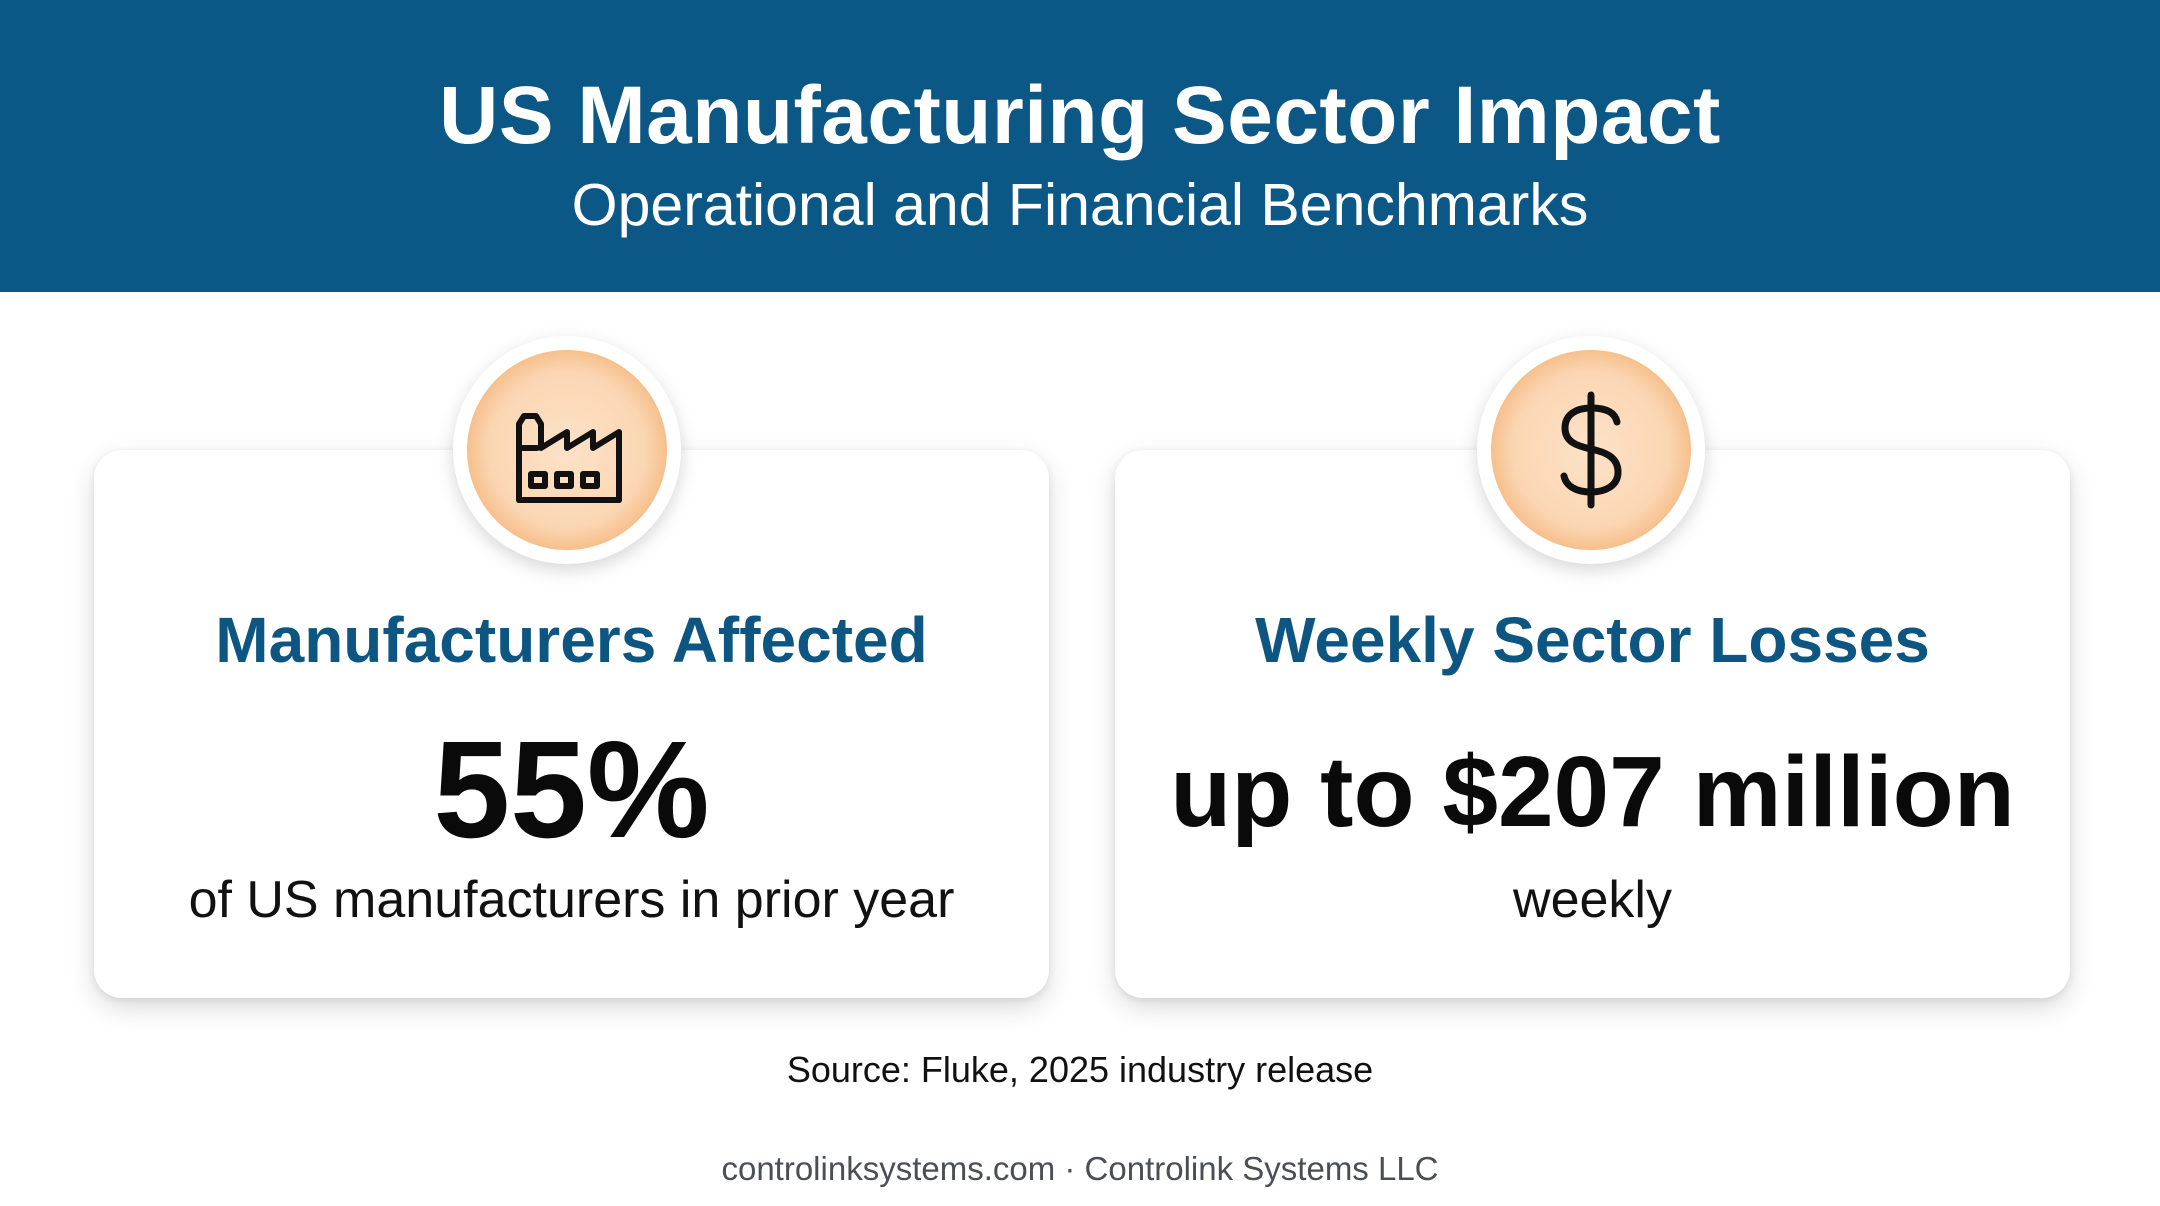  Describe the element at coordinates (1080, 115) in the screenshot. I see `page-title: US Manufacturing Sector Impact` at that location.